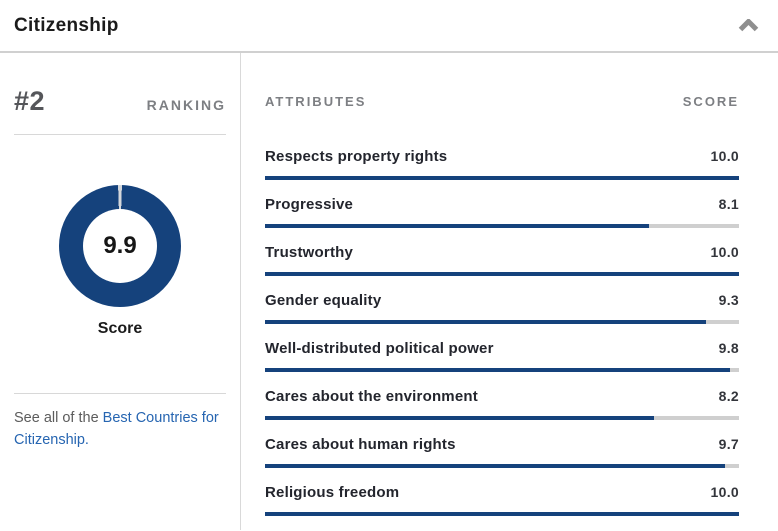  Describe the element at coordinates (502, 363) in the screenshot. I see `table-row: Well-distributed political power 9.8` at that location.